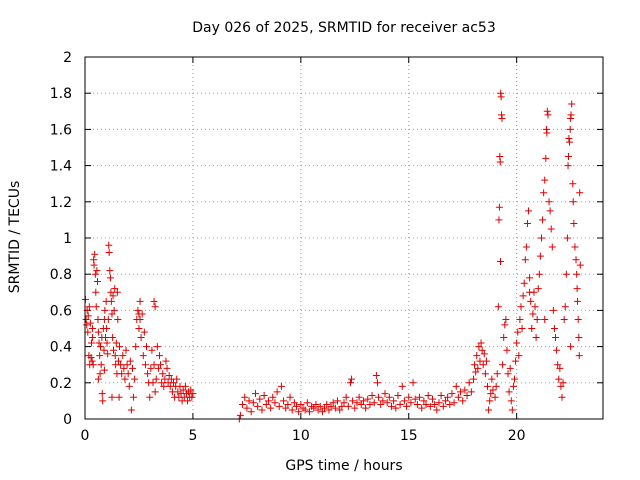 This screenshot has width=640, height=480. What do you see at coordinates (61, 311) in the screenshot?
I see `y-tick-label: 0.6` at bounding box center [61, 311].